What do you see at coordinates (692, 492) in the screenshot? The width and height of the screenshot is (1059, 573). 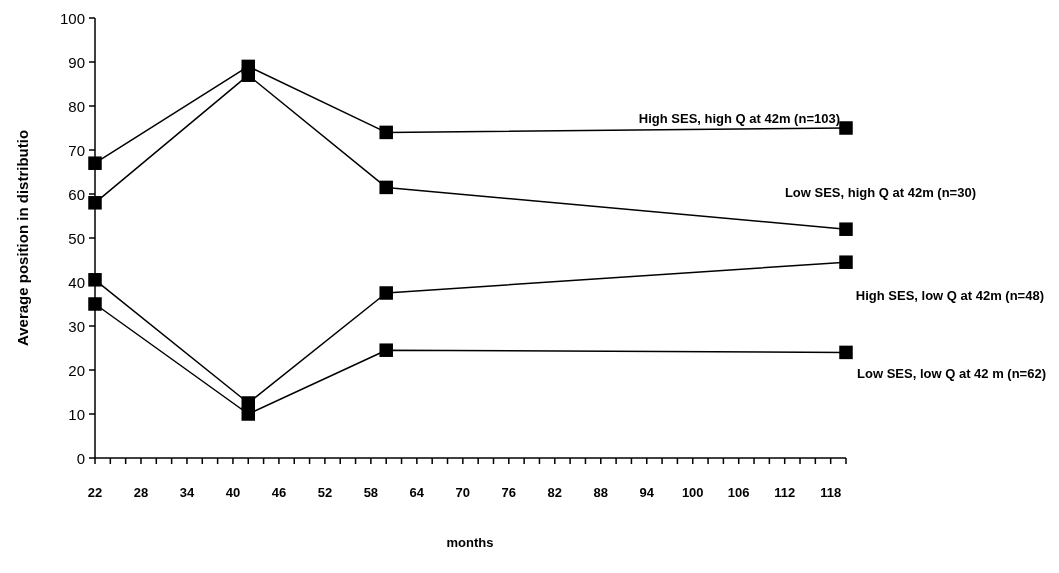 I see `x-tick-label: 100` at bounding box center [692, 492].